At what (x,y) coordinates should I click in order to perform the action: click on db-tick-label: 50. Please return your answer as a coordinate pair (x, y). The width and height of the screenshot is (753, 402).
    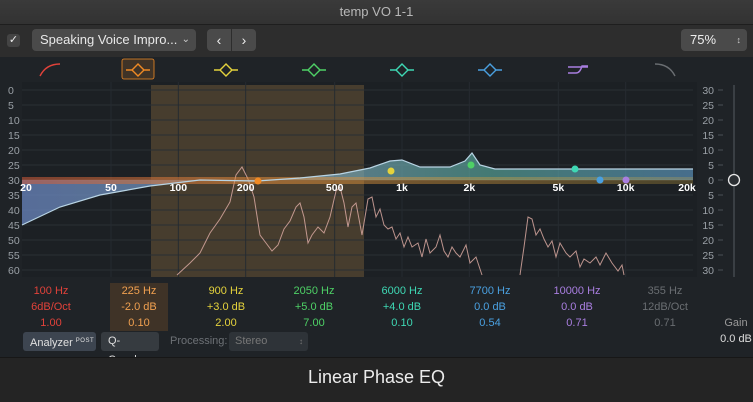
    Looking at the image, I should click on (14, 241).